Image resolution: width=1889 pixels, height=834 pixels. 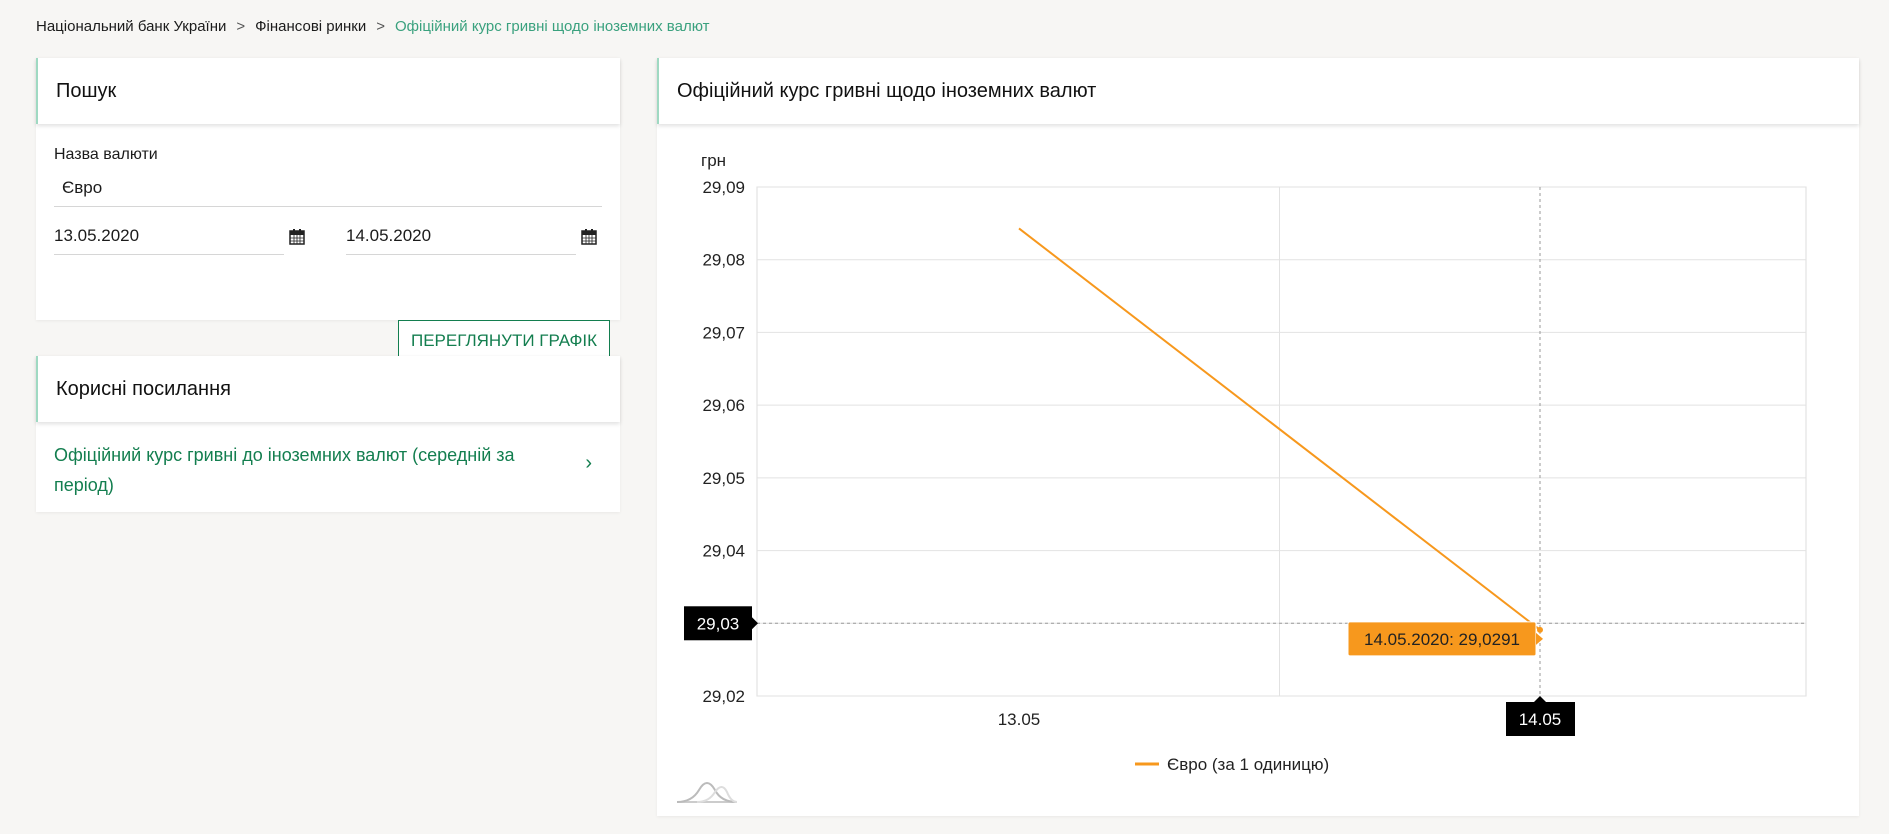 I want to click on links-title: Корисні посилання, so click(x=328, y=389).